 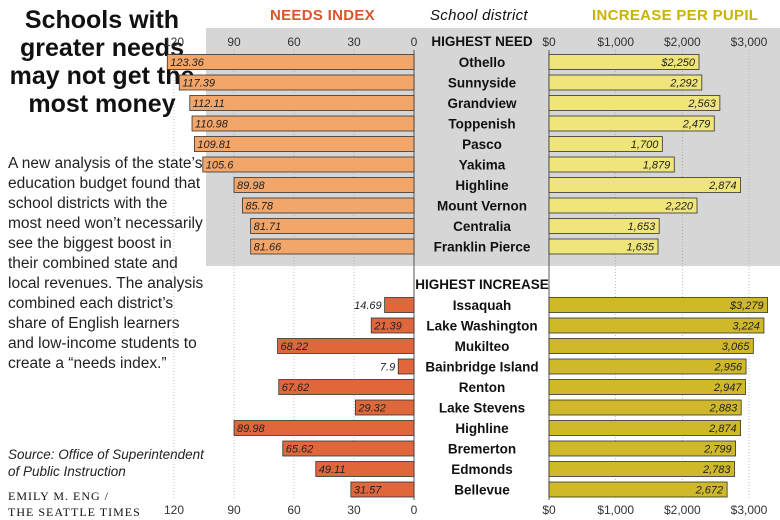 I want to click on needs-value-label: 112.11, so click(x=209, y=104).